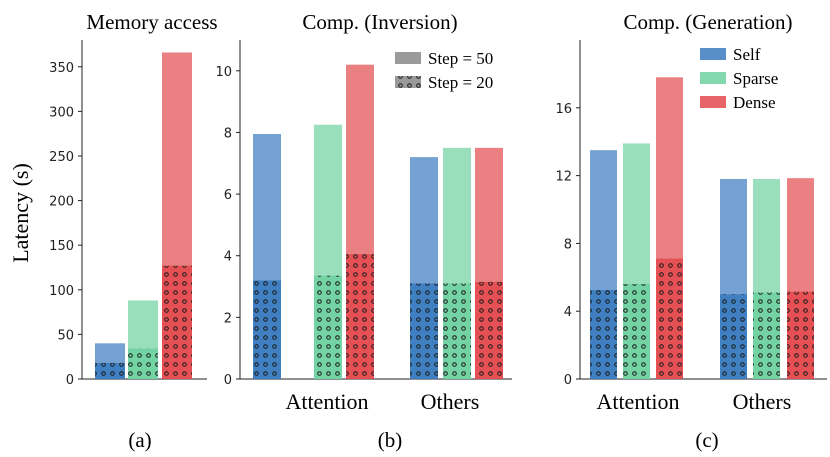 This screenshot has width=830, height=457. I want to click on chart-title: Comp. (Generation), so click(707, 22).